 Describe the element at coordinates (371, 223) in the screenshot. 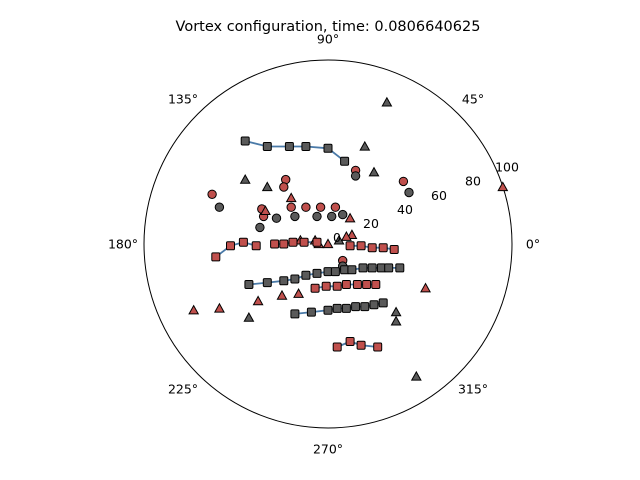

I see `r-tick-label: 20` at that location.